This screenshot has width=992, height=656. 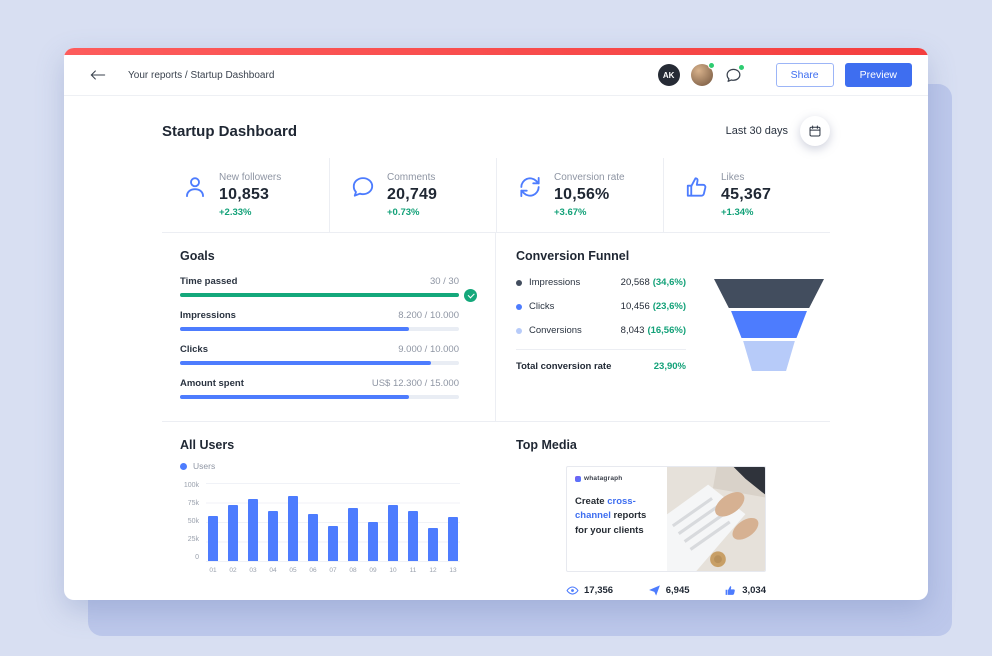 I want to click on share-button: Share, so click(x=804, y=75).